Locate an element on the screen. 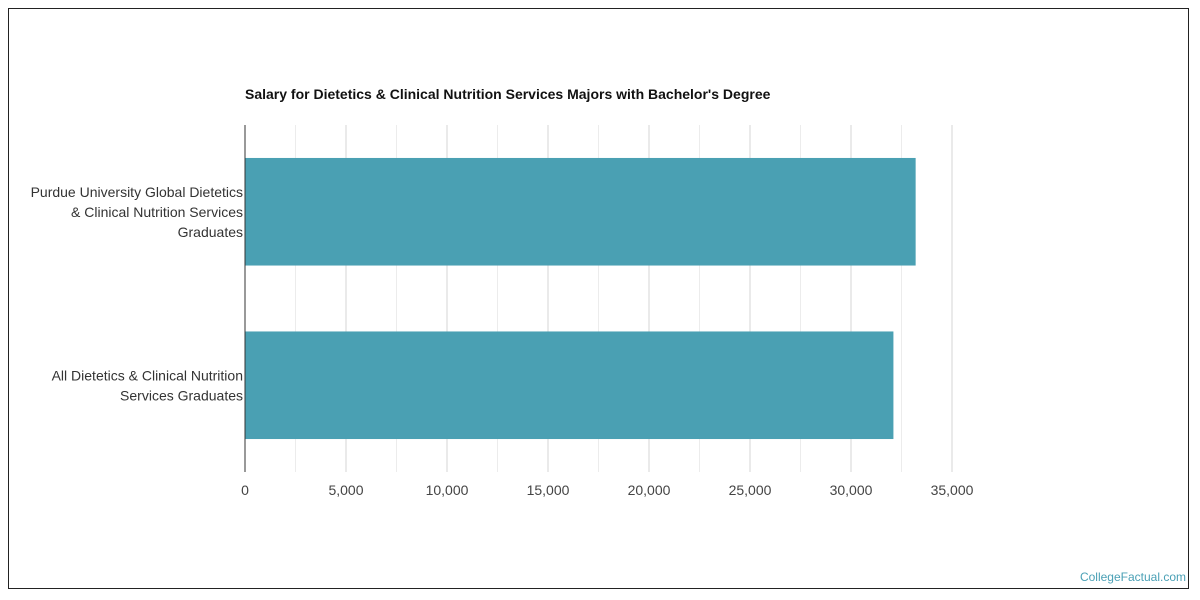 Image resolution: width=1200 pixels, height=600 pixels. x-tick-label: 35,000 is located at coordinates (952, 490).